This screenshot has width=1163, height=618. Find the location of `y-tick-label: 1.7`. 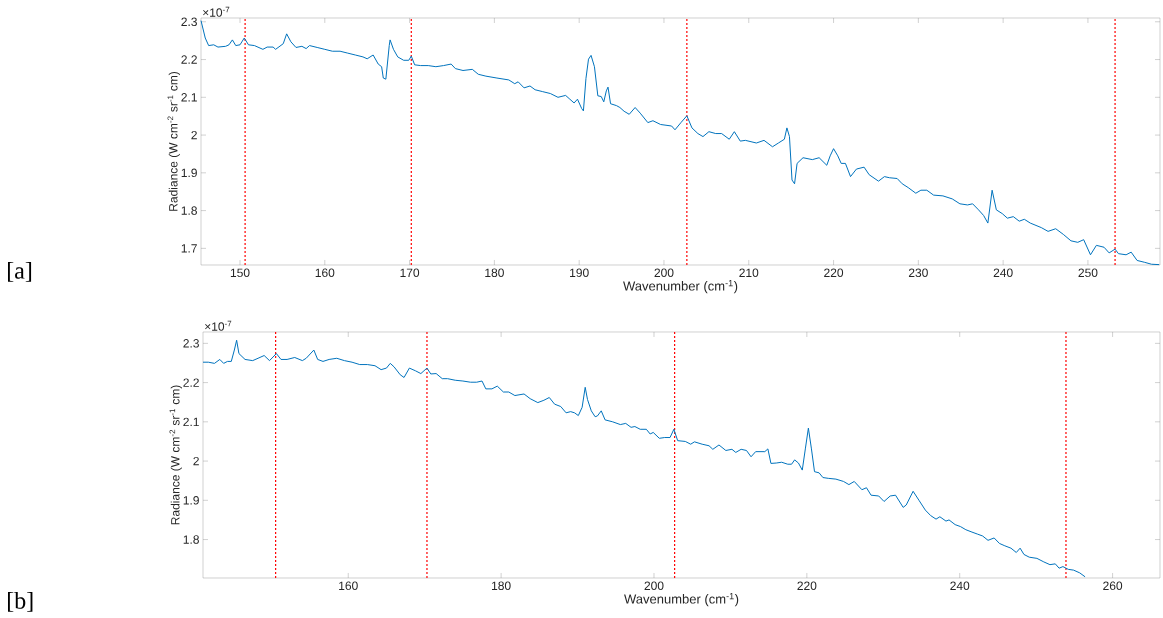

y-tick-label: 1.7 is located at coordinates (189, 248).